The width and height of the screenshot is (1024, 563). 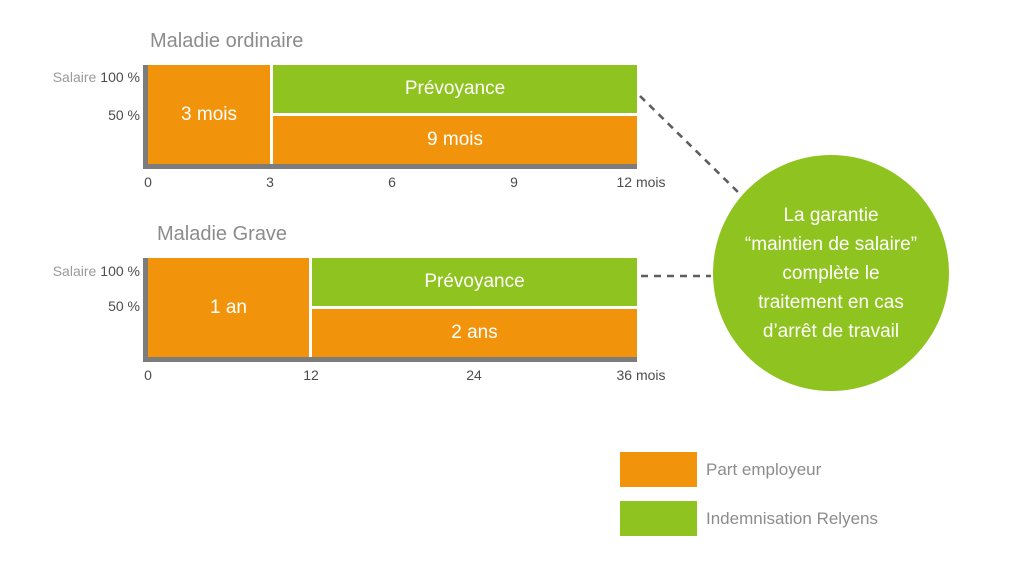 What do you see at coordinates (658, 469) in the screenshot?
I see `legend-swatch-orange` at bounding box center [658, 469].